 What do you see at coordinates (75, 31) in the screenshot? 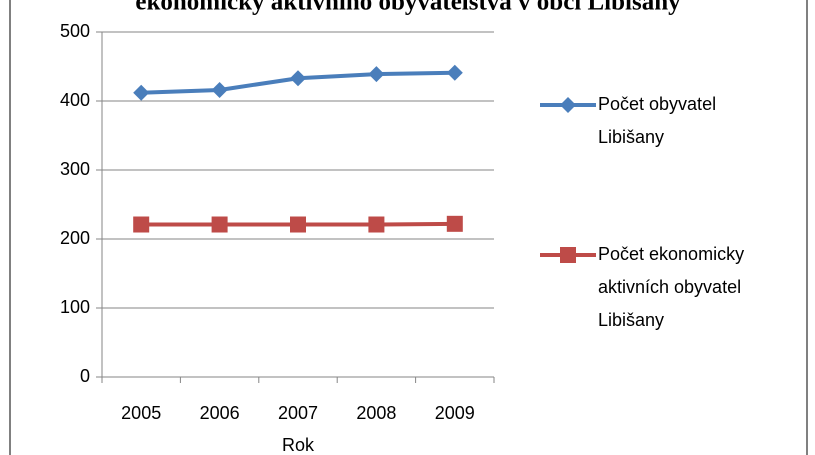
I see `y-tick-label: 500` at bounding box center [75, 31].